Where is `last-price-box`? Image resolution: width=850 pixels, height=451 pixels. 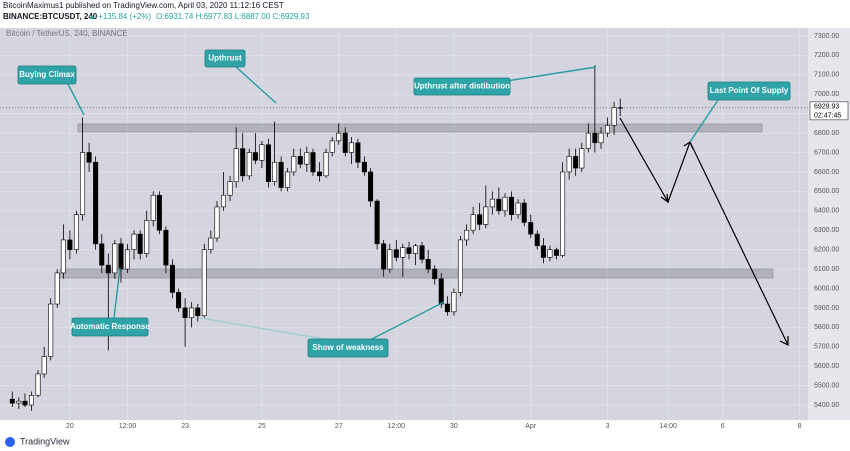 last-price-box is located at coordinates (829, 111).